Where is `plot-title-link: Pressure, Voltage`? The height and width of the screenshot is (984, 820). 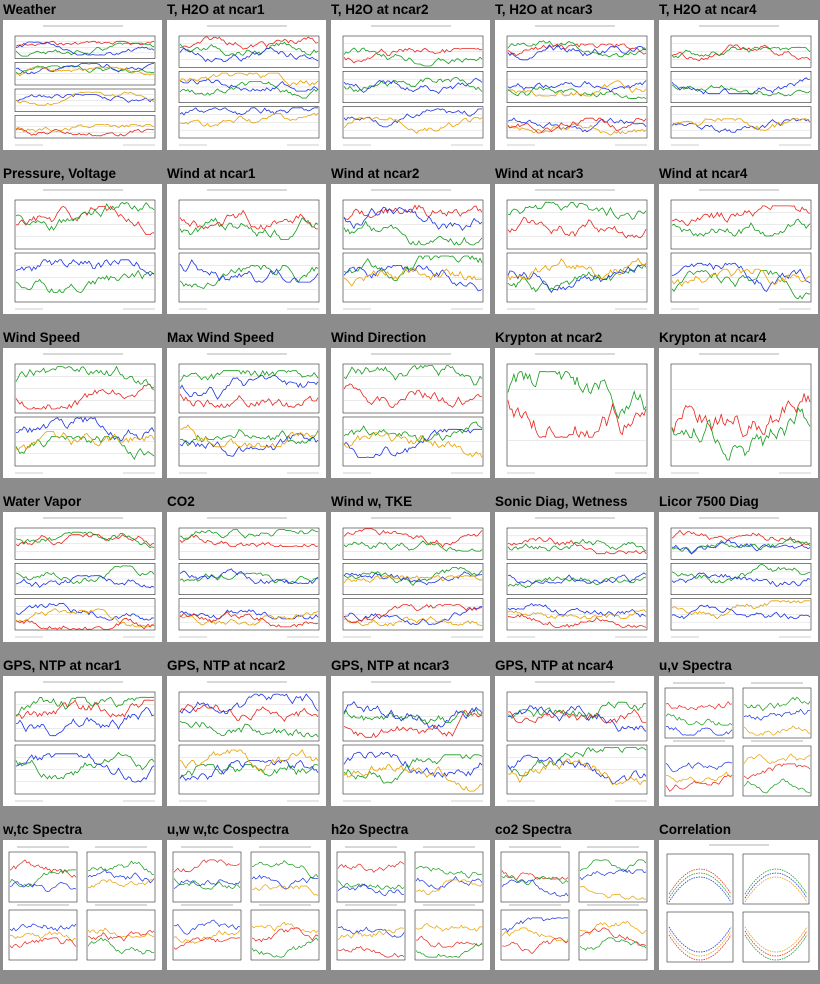
plot-title-link: Pressure, Voltage is located at coordinates (60, 173).